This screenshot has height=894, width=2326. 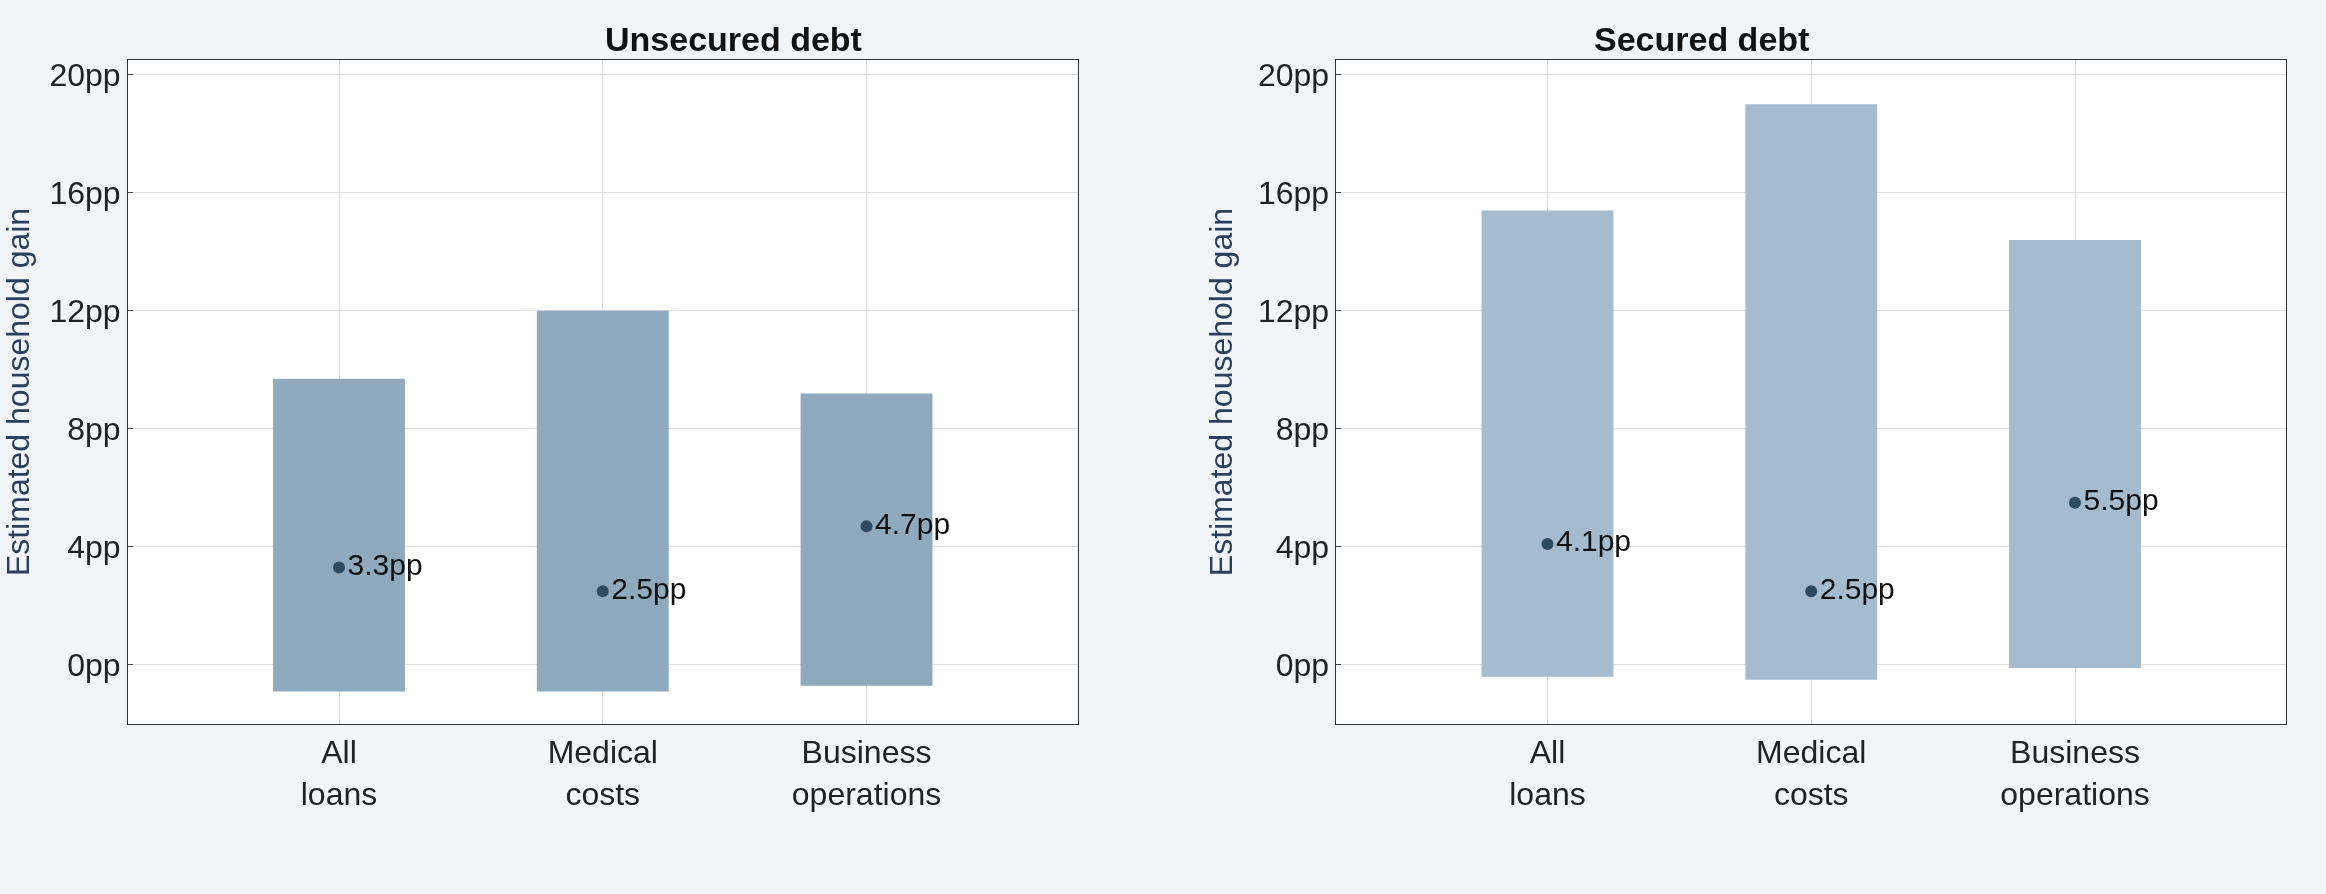 I want to click on data-label: 4.1pp, so click(x=1593, y=541).